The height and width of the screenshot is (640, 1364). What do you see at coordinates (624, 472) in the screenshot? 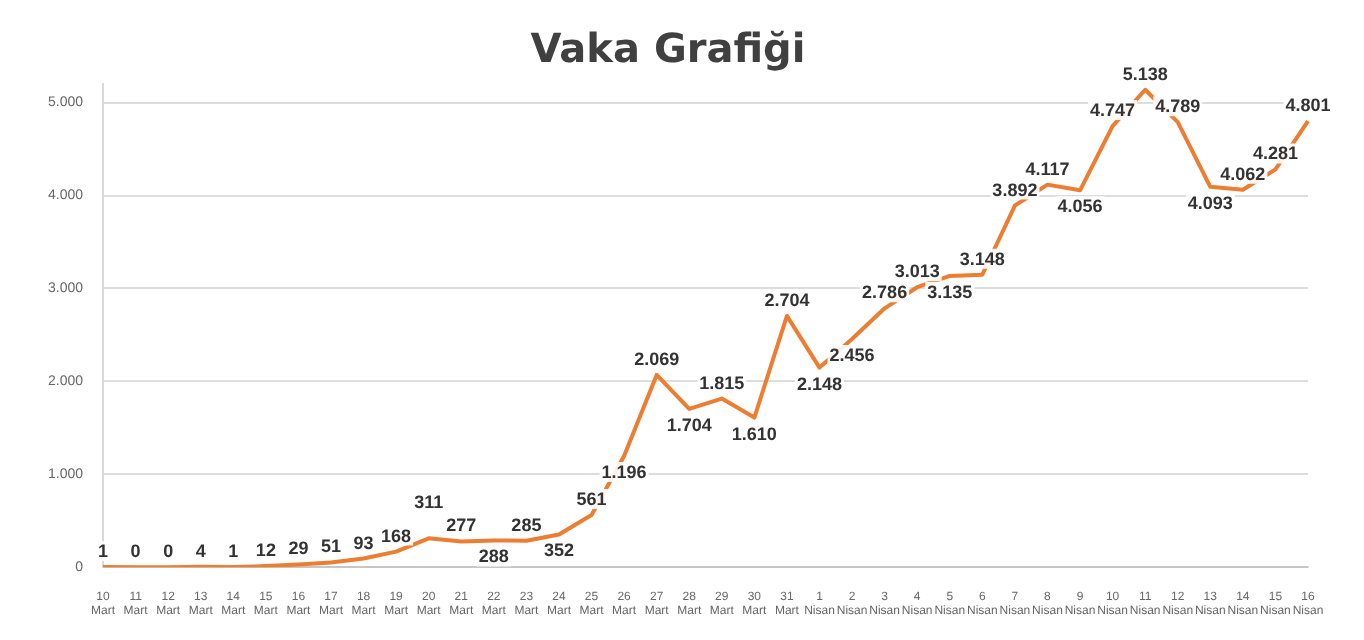
I see `data-label: 1.196` at bounding box center [624, 472].